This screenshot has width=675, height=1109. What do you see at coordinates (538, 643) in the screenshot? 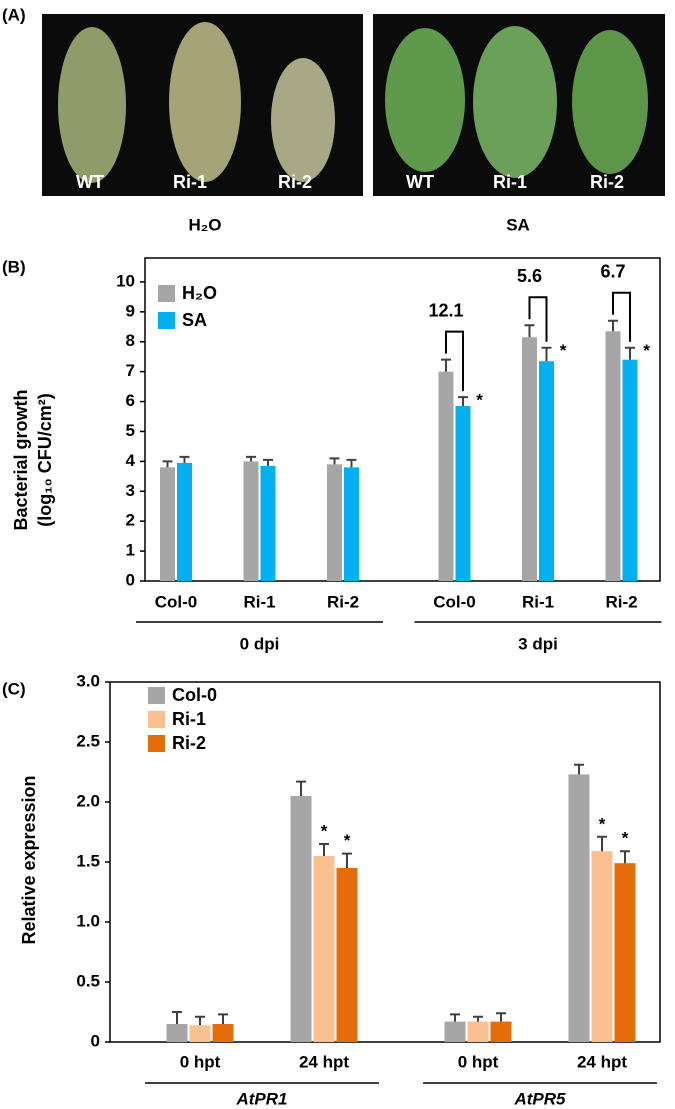
I see `group-label: 3 dpi` at bounding box center [538, 643].